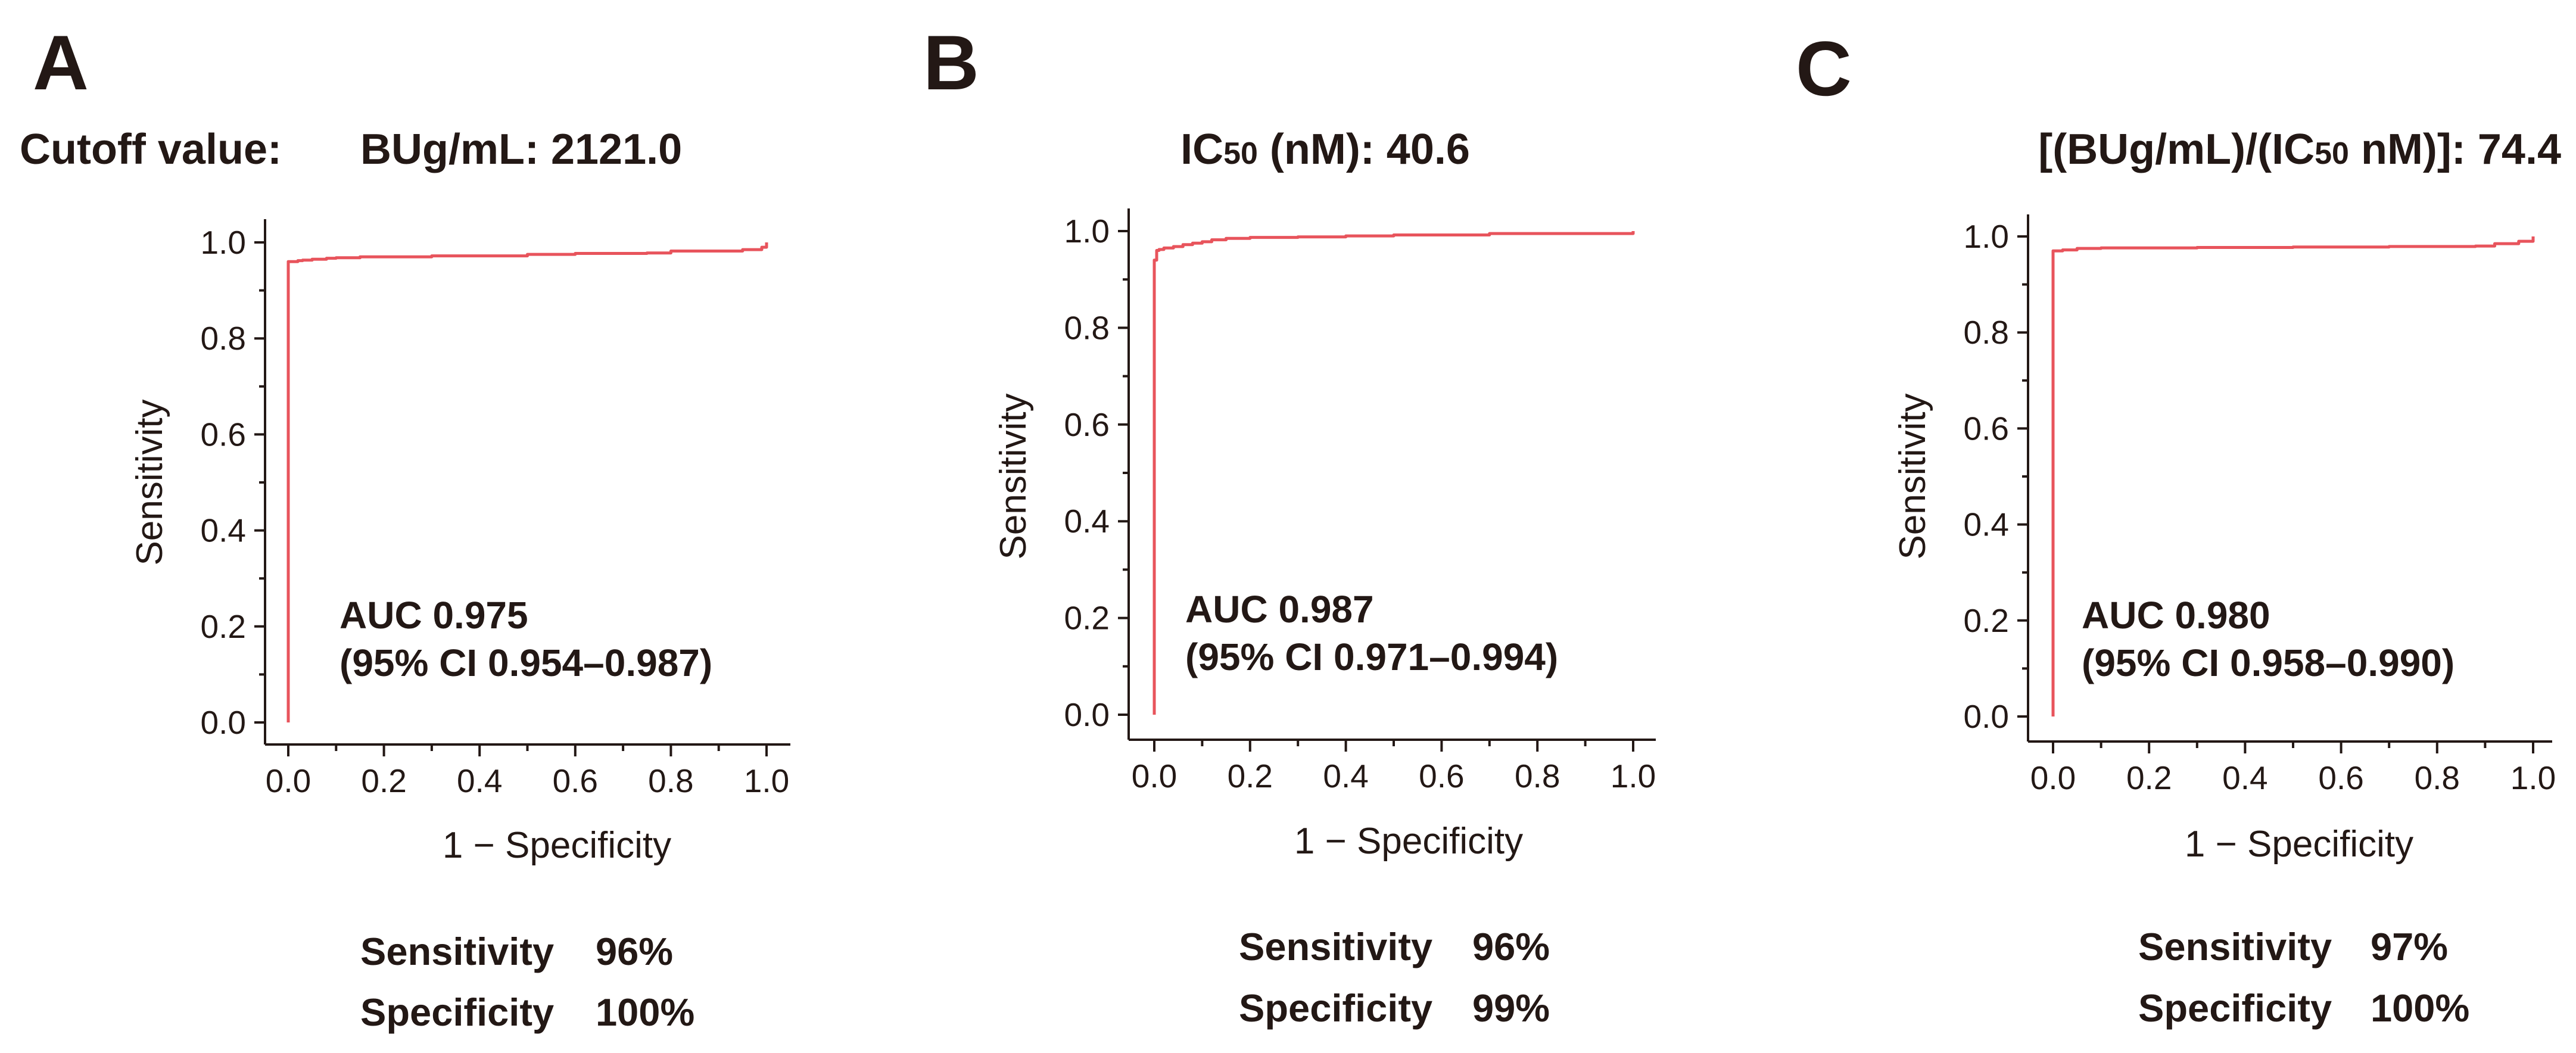  Describe the element at coordinates (2149, 777) in the screenshot. I see `panel-c-x-tick-label: 0.2` at that location.